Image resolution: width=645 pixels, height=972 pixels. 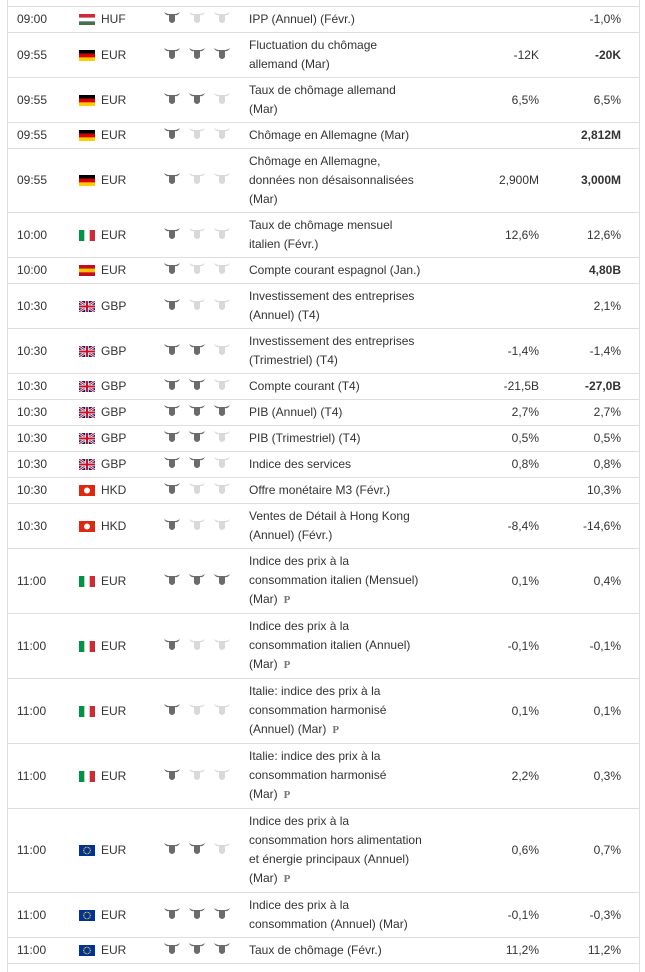 What do you see at coordinates (338, 19) in the screenshot?
I see `event-cell: IPP (Annuel) (Févr.)` at bounding box center [338, 19].